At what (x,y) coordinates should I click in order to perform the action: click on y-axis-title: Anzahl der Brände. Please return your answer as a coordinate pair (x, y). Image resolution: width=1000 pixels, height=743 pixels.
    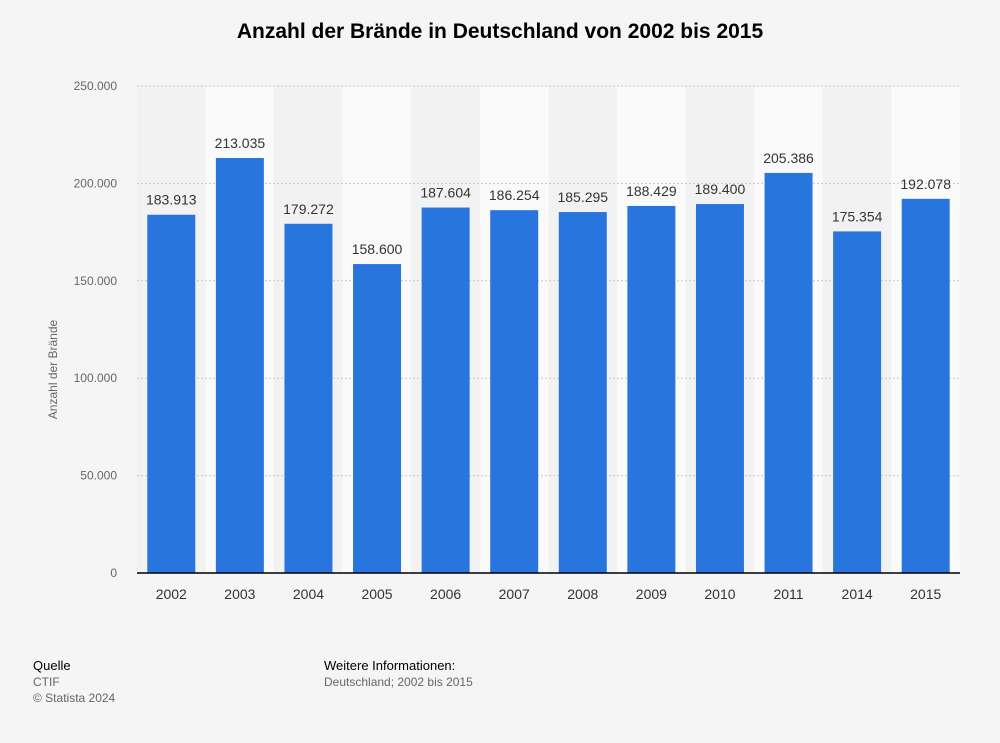
    Looking at the image, I should click on (53, 369).